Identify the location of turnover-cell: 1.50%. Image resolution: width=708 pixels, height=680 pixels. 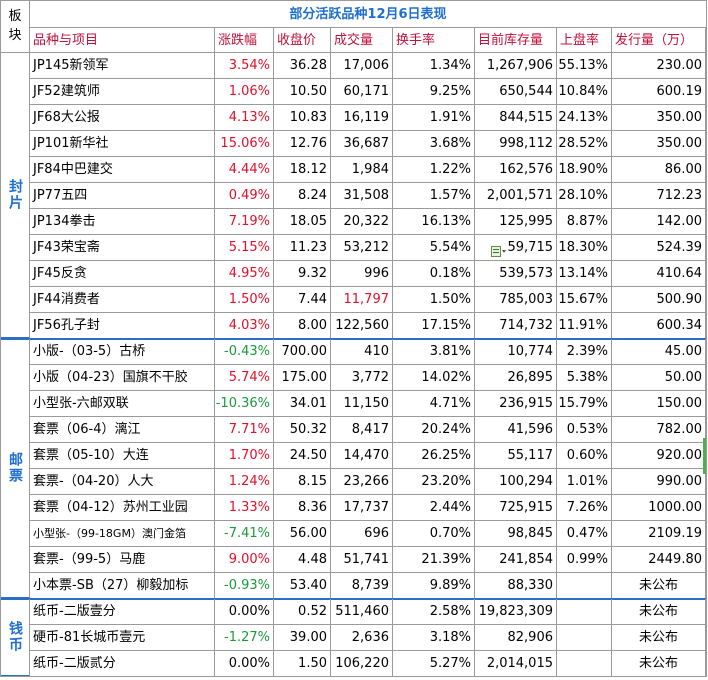
(434, 300).